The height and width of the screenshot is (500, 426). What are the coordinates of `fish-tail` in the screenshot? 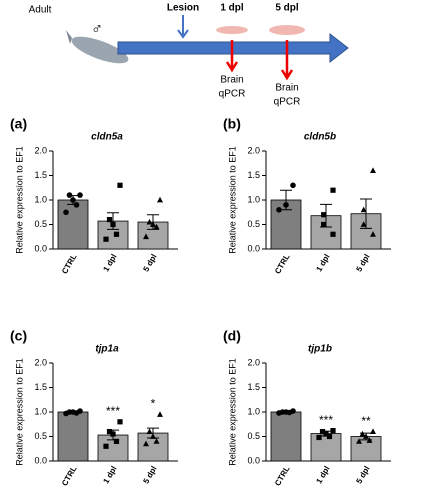 It's located at (69, 37).